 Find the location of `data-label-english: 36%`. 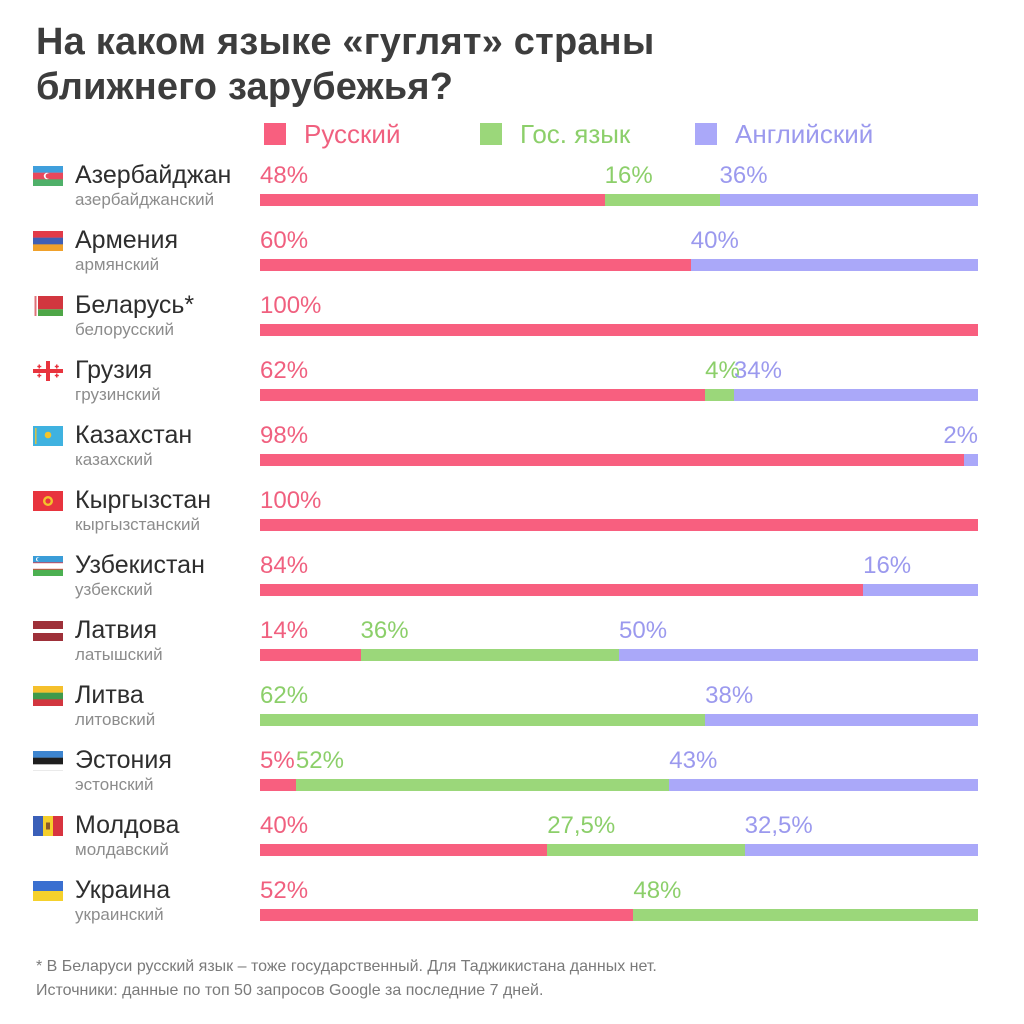

data-label-english: 36% is located at coordinates (743, 175).